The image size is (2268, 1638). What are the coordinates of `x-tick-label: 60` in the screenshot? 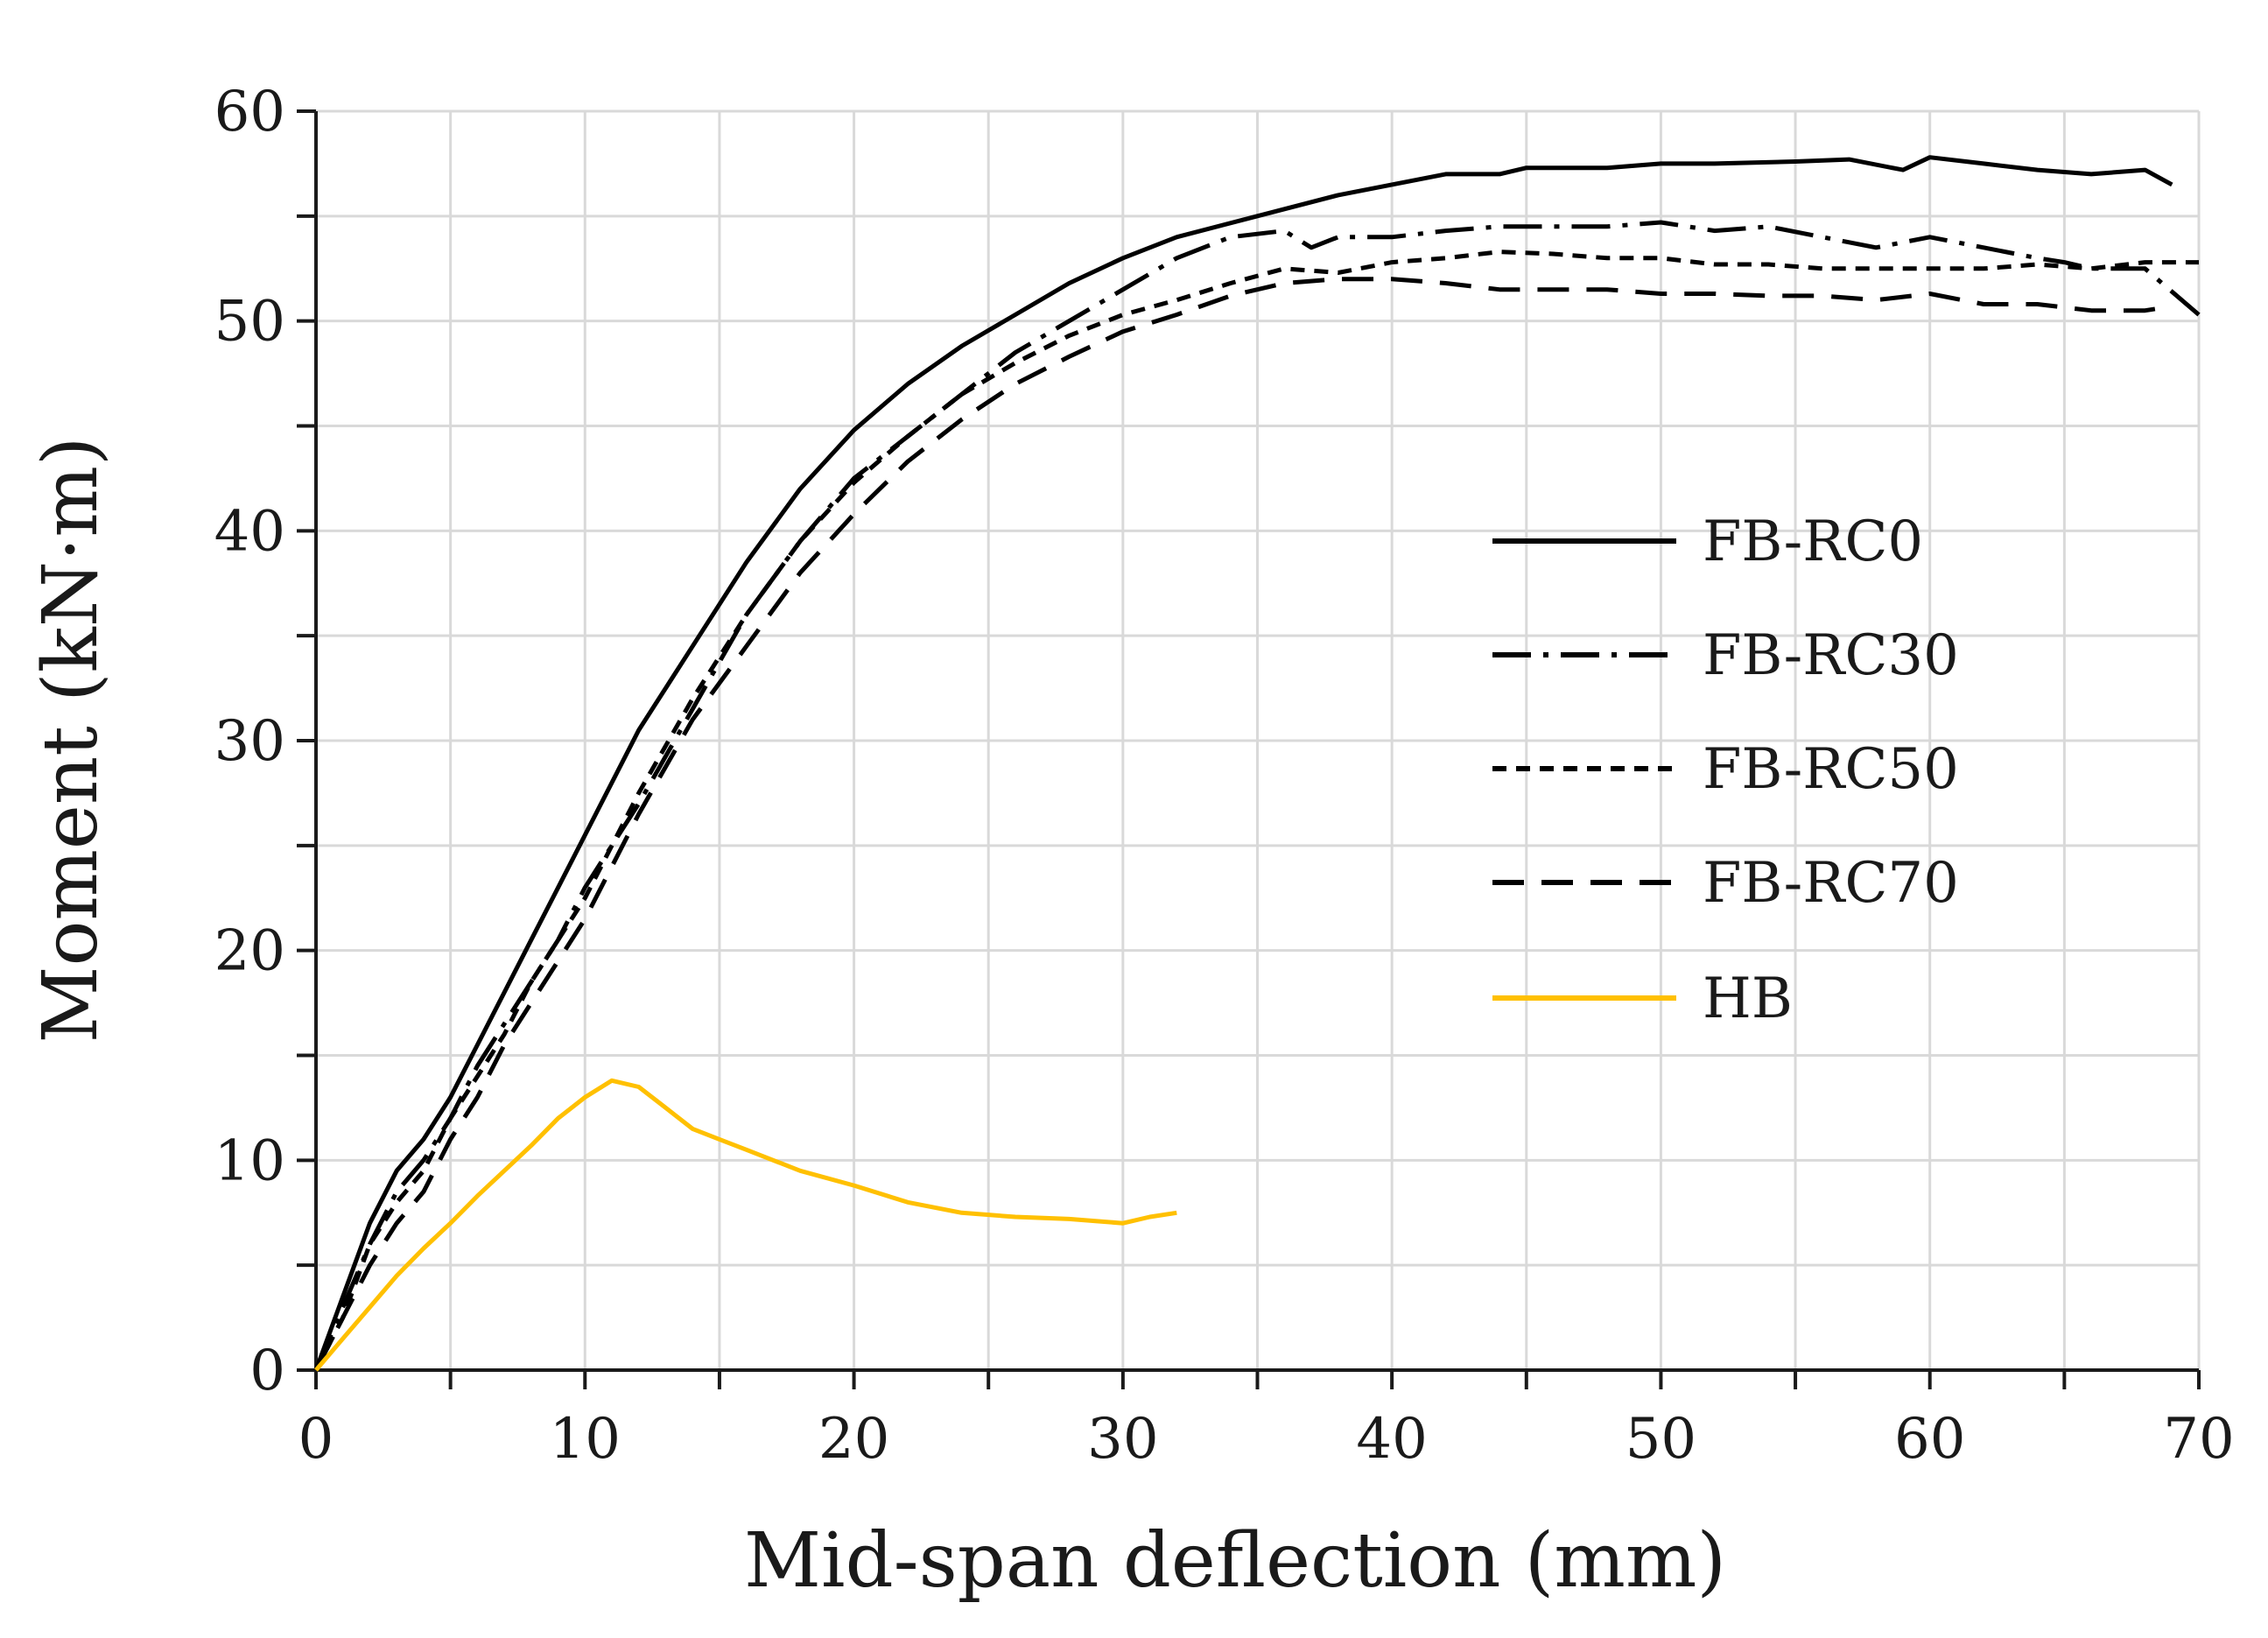 It's located at (1929, 1439).